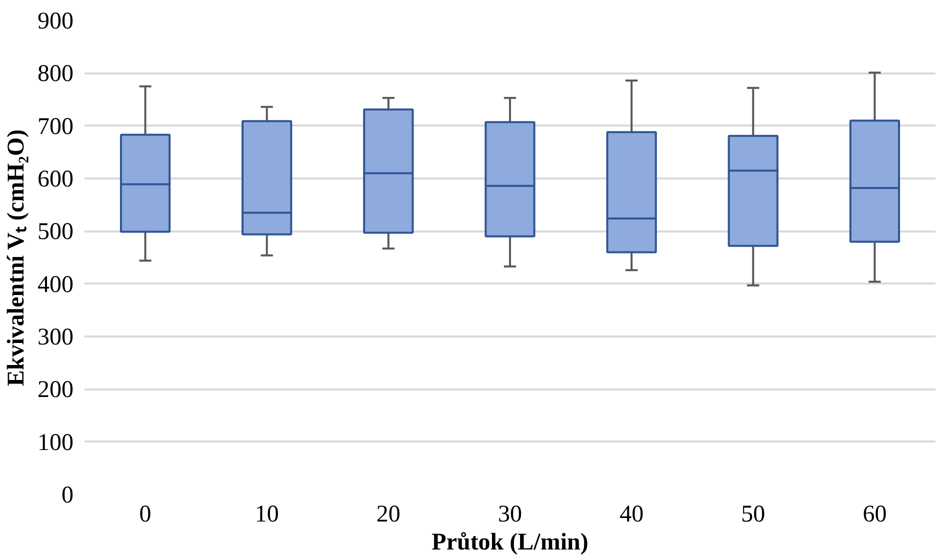  What do you see at coordinates (56, 390) in the screenshot?
I see `y-tick-label: 200` at bounding box center [56, 390].